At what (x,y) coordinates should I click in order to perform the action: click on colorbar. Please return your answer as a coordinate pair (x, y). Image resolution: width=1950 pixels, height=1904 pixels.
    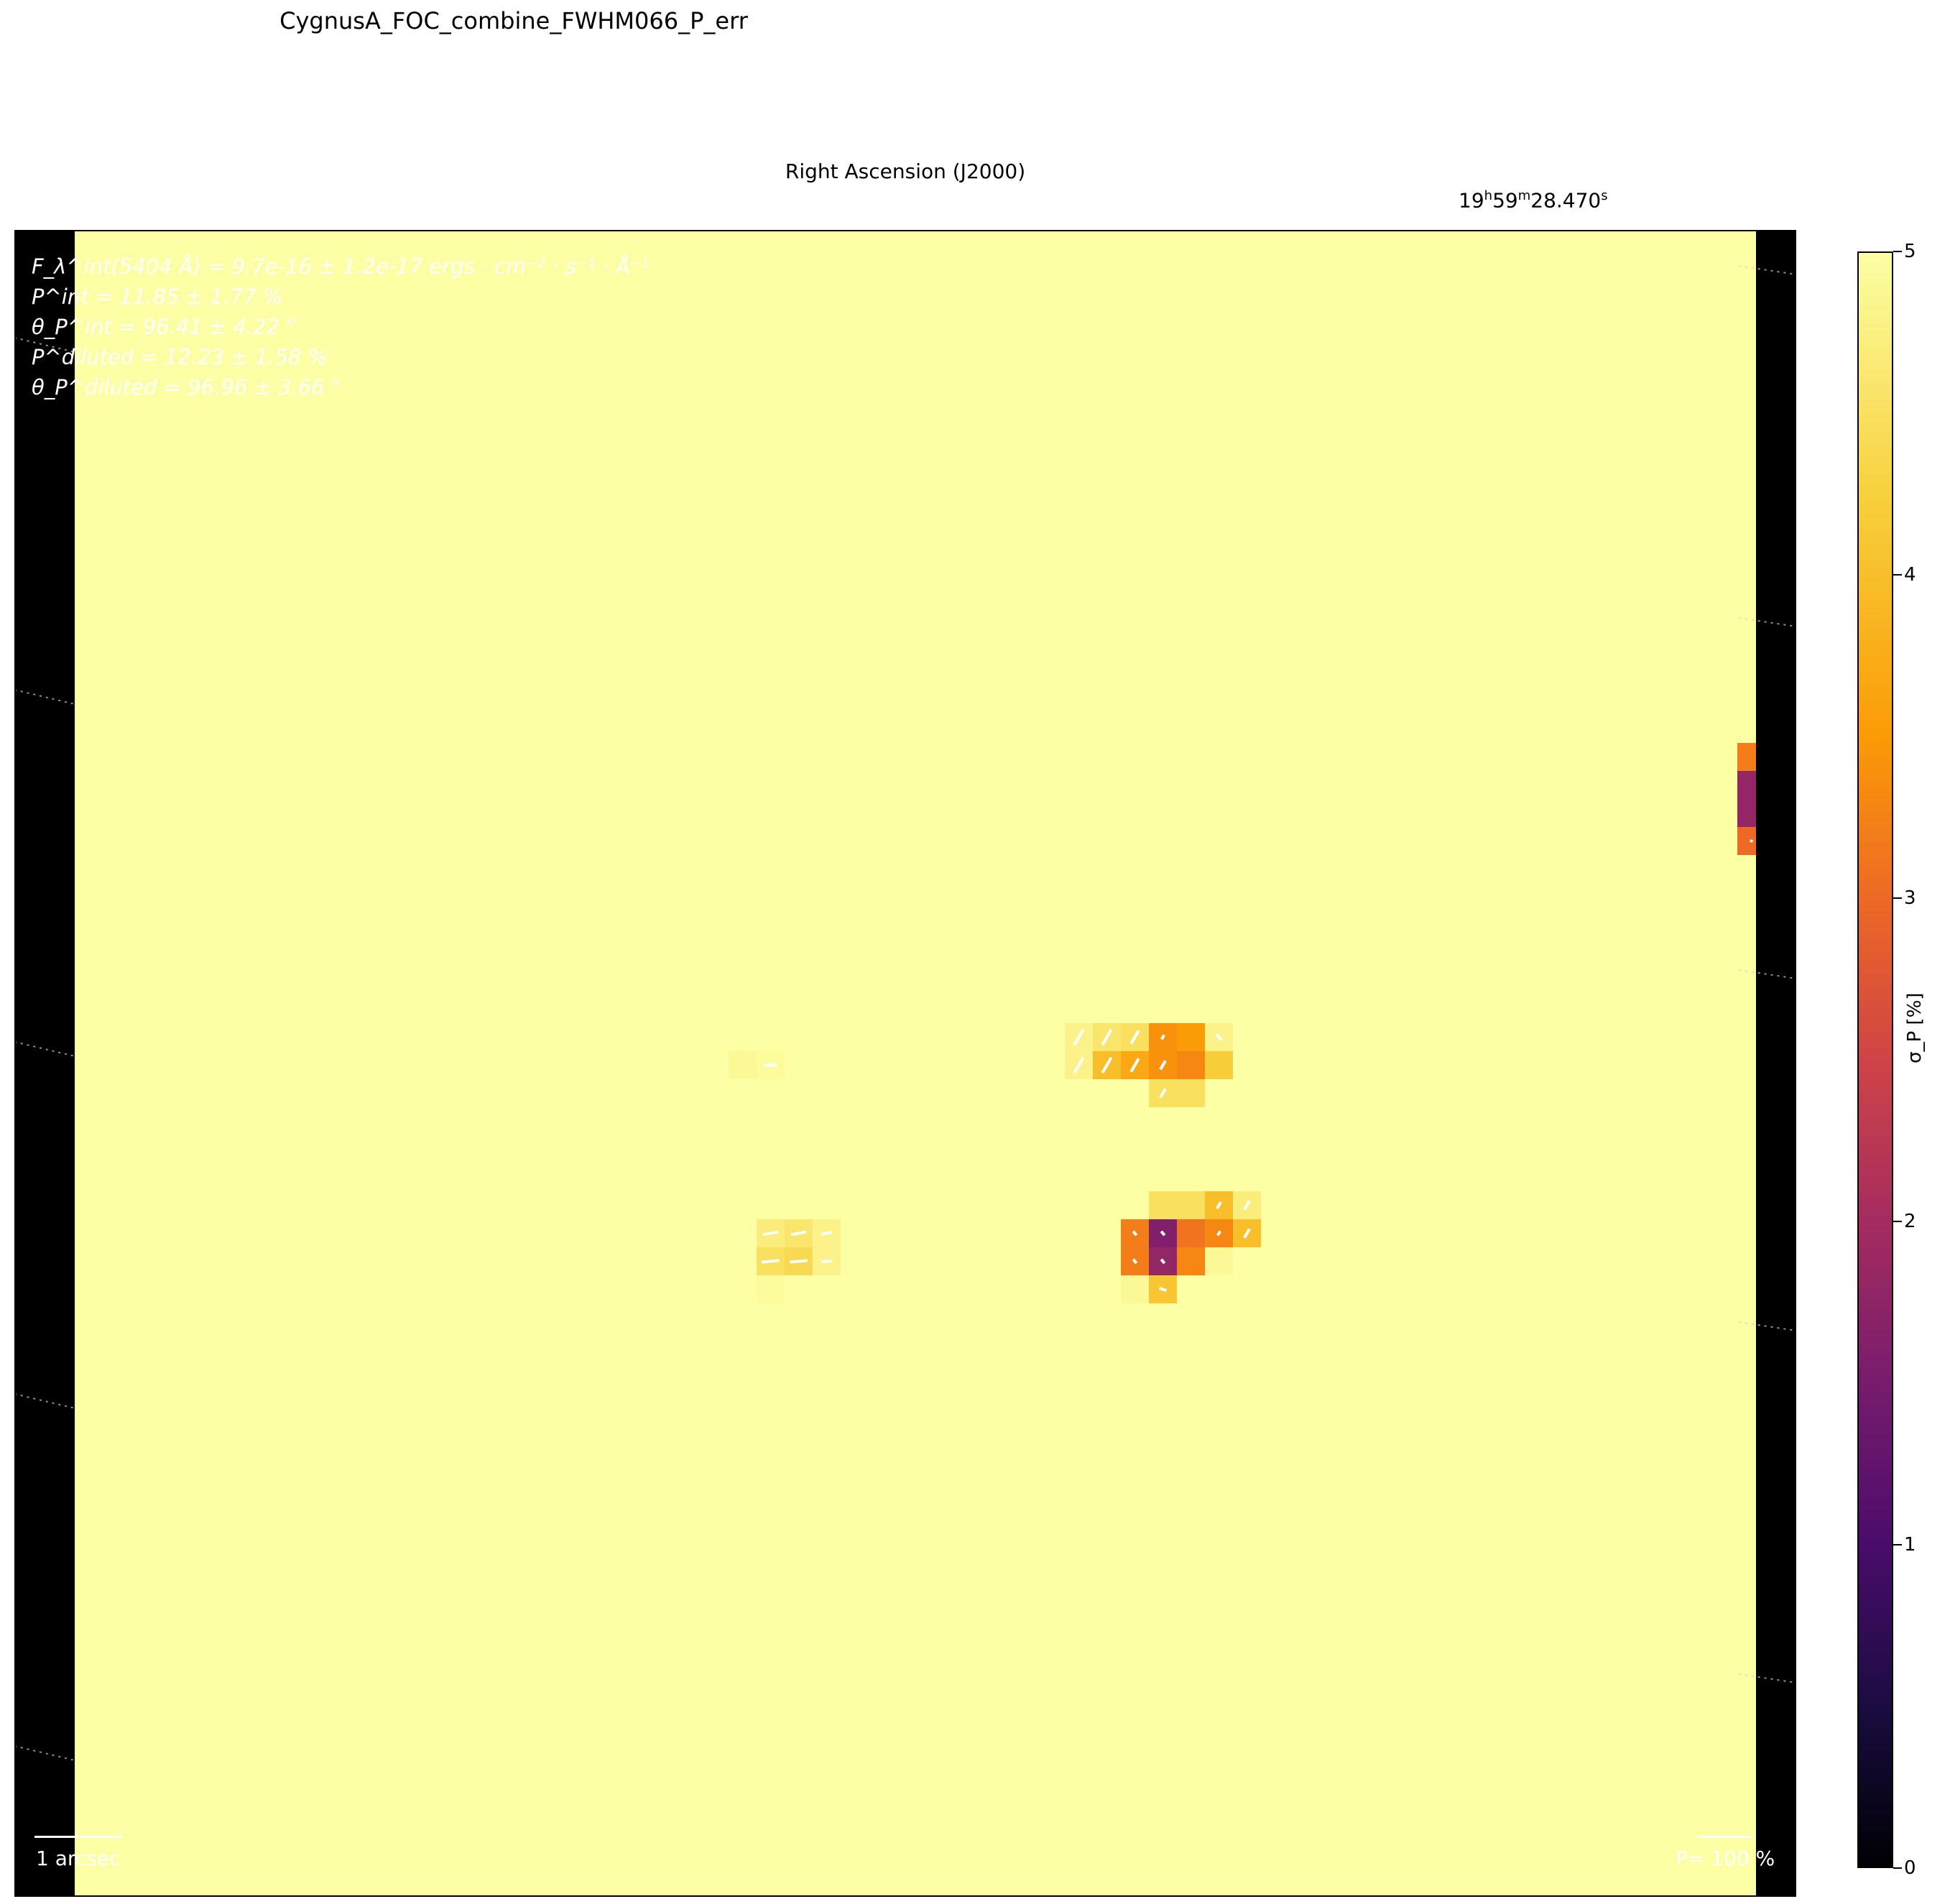
    Looking at the image, I should click on (1875, 1059).